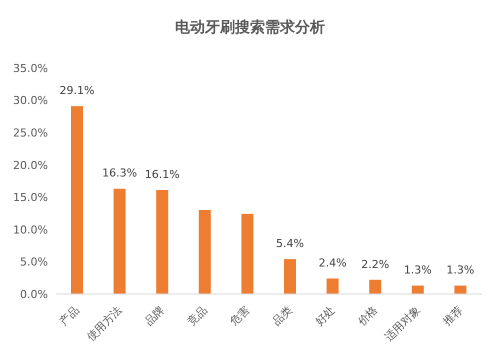 This screenshot has height=362, width=500. What do you see at coordinates (30, 229) in the screenshot?
I see `y-tick-label: 10.0%` at bounding box center [30, 229].